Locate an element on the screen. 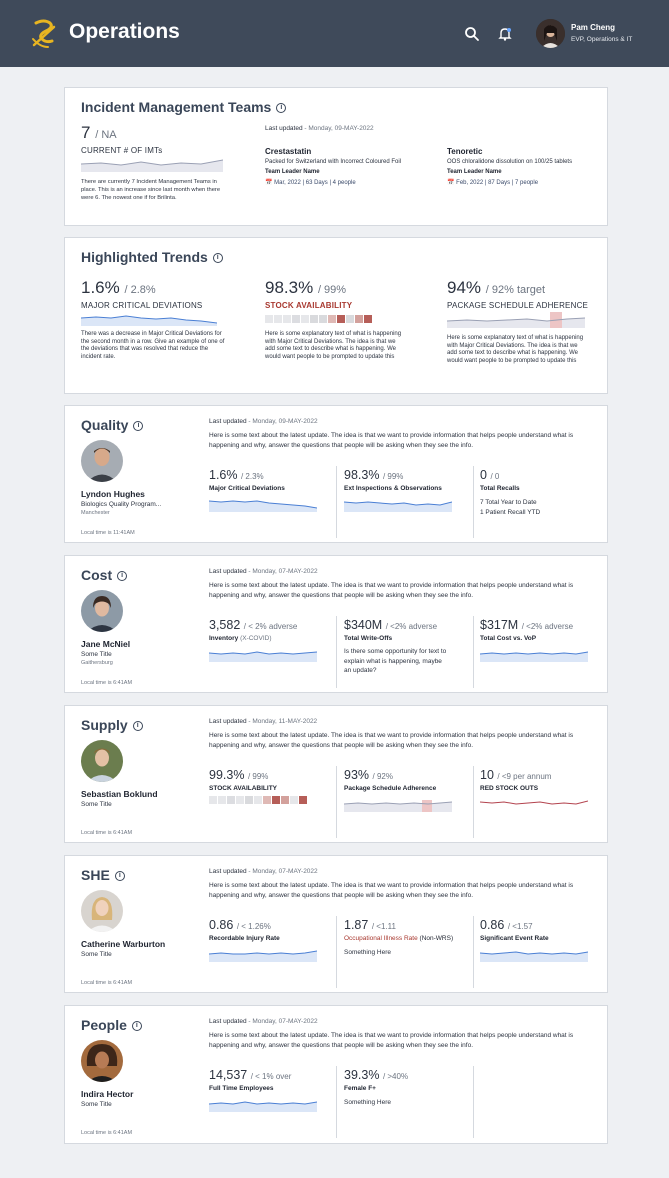 This screenshot has height=1178, width=669. card-title: People i is located at coordinates (111, 1025).